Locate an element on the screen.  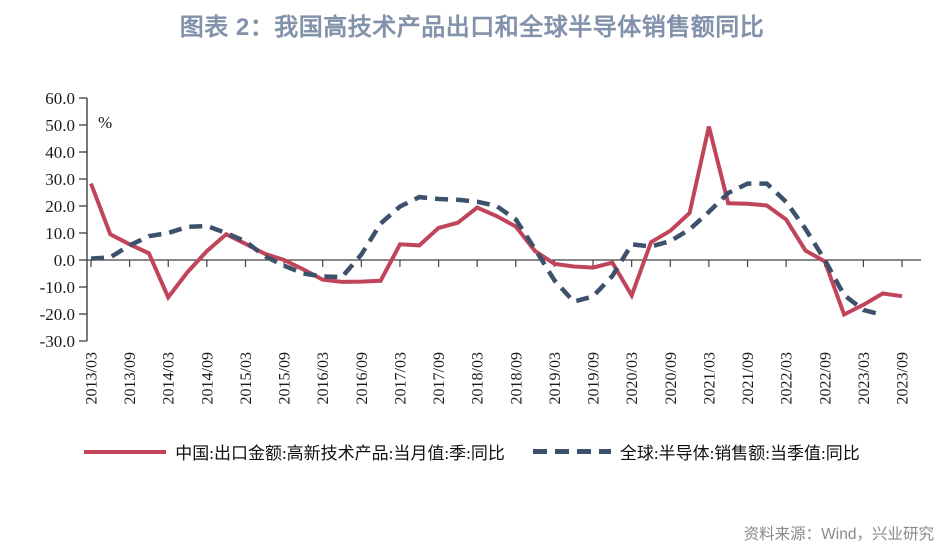
legend-item-china: 中国:出口金额:高新技术产品:当月值:季:同比 is located at coordinates (294, 451).